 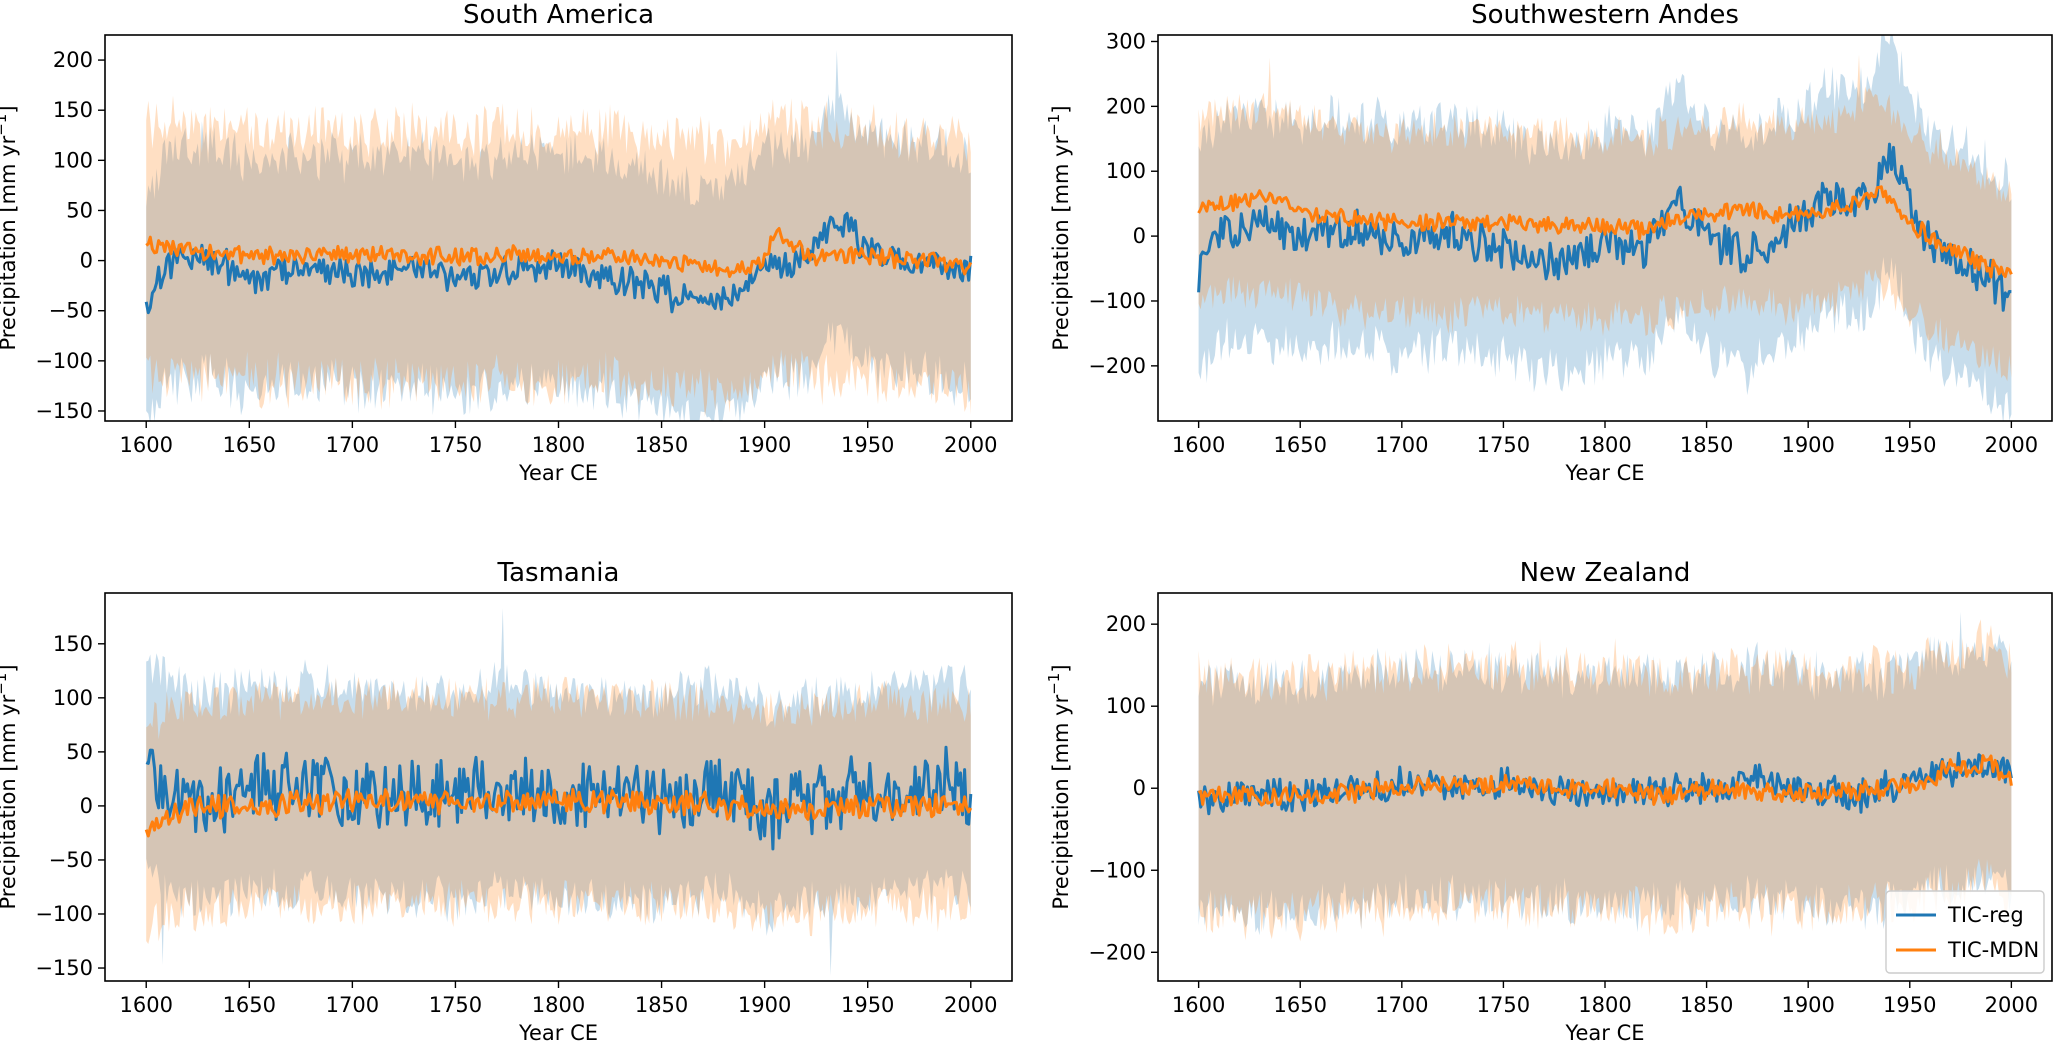 I want to click on chart-title: Southwestern Andes, so click(x=1605, y=15).